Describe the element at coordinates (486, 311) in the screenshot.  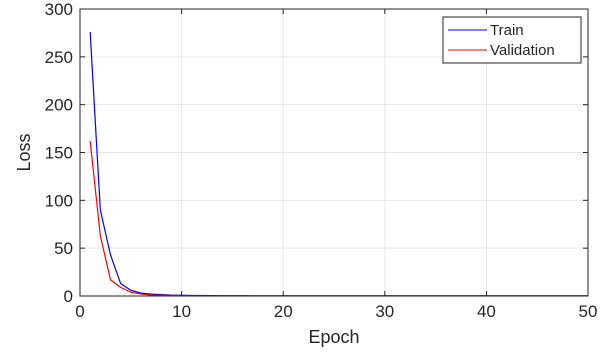
I see `x-tick-label: 40` at that location.